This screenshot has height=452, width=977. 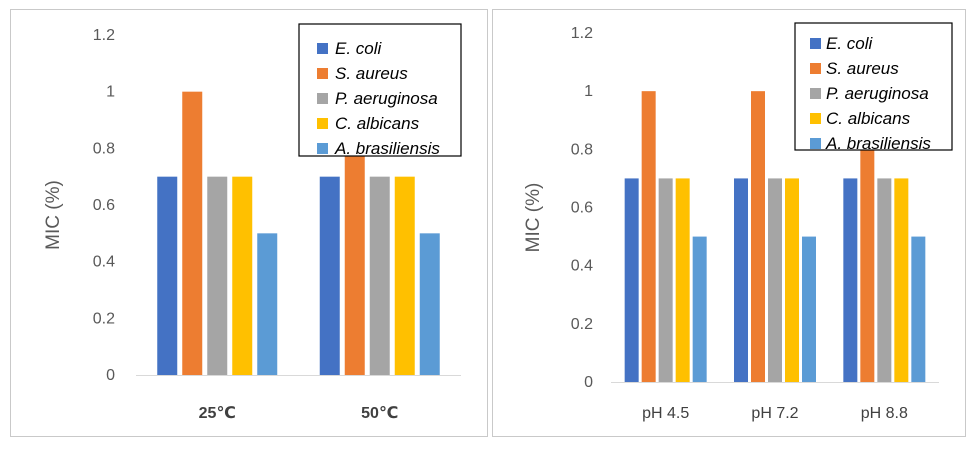 I want to click on legend-box, so click(x=873, y=86).